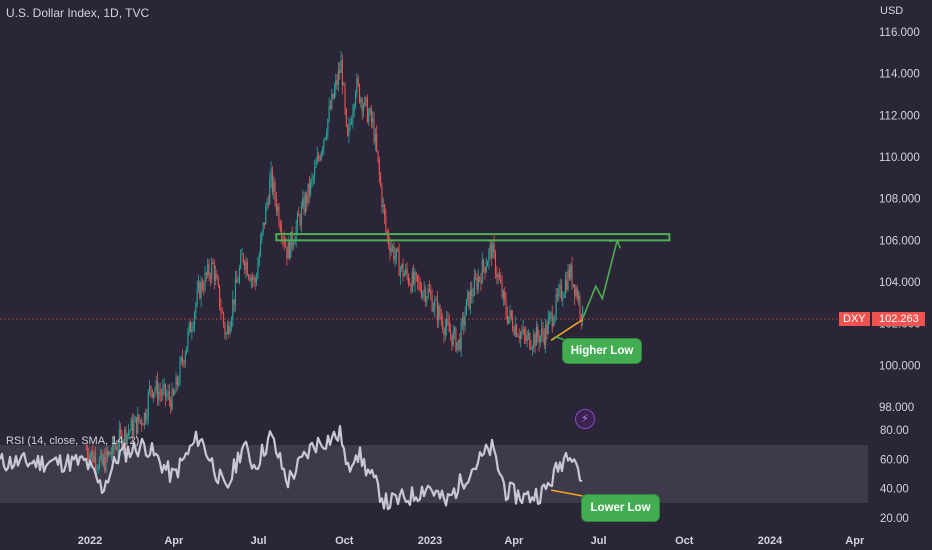 This screenshot has width=932, height=550. What do you see at coordinates (90, 541) in the screenshot?
I see `time-tick: 2022` at bounding box center [90, 541].